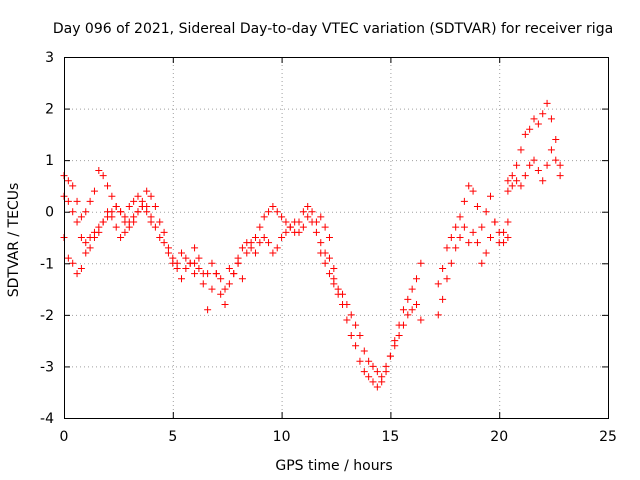  I want to click on x-tick-label: 20, so click(499, 437).